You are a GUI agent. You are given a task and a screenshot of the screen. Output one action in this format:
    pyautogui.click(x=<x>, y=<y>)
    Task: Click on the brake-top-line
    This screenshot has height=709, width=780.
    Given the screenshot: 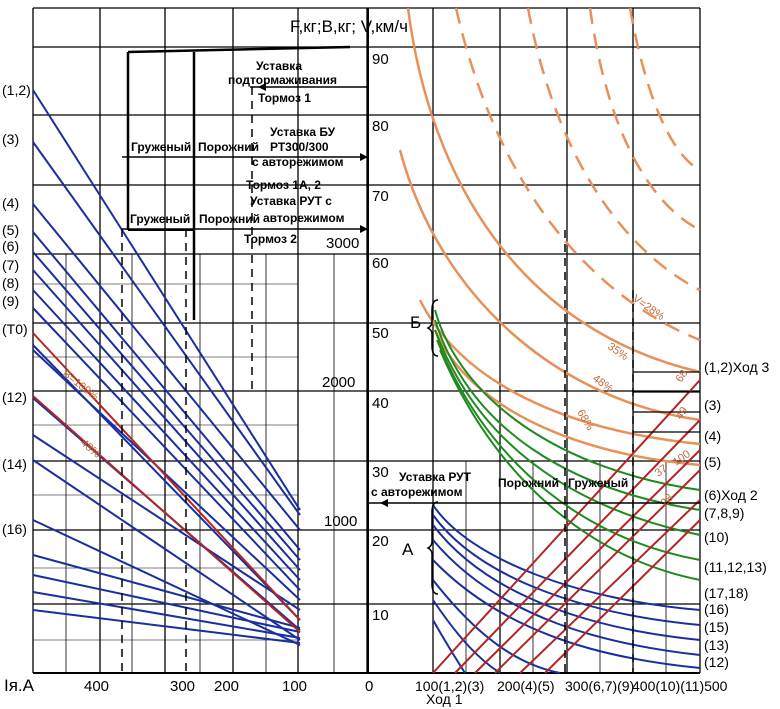 What is the action you would take?
    pyautogui.click(x=239, y=49)
    